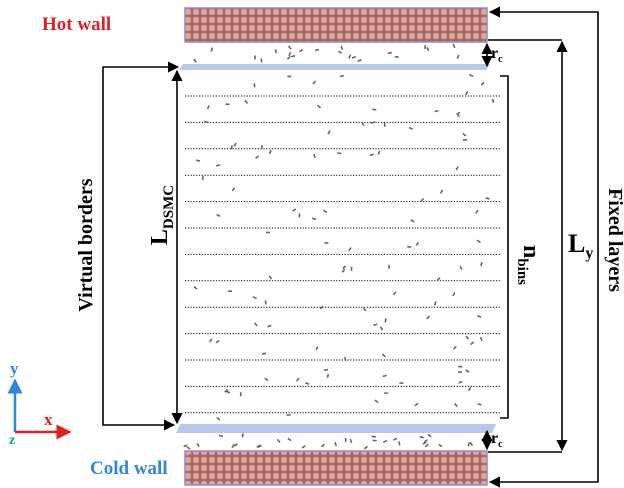 The height and width of the screenshot is (488, 624). What do you see at coordinates (614, 240) in the screenshot?
I see `fixed-layers-label: Fixed layers` at bounding box center [614, 240].